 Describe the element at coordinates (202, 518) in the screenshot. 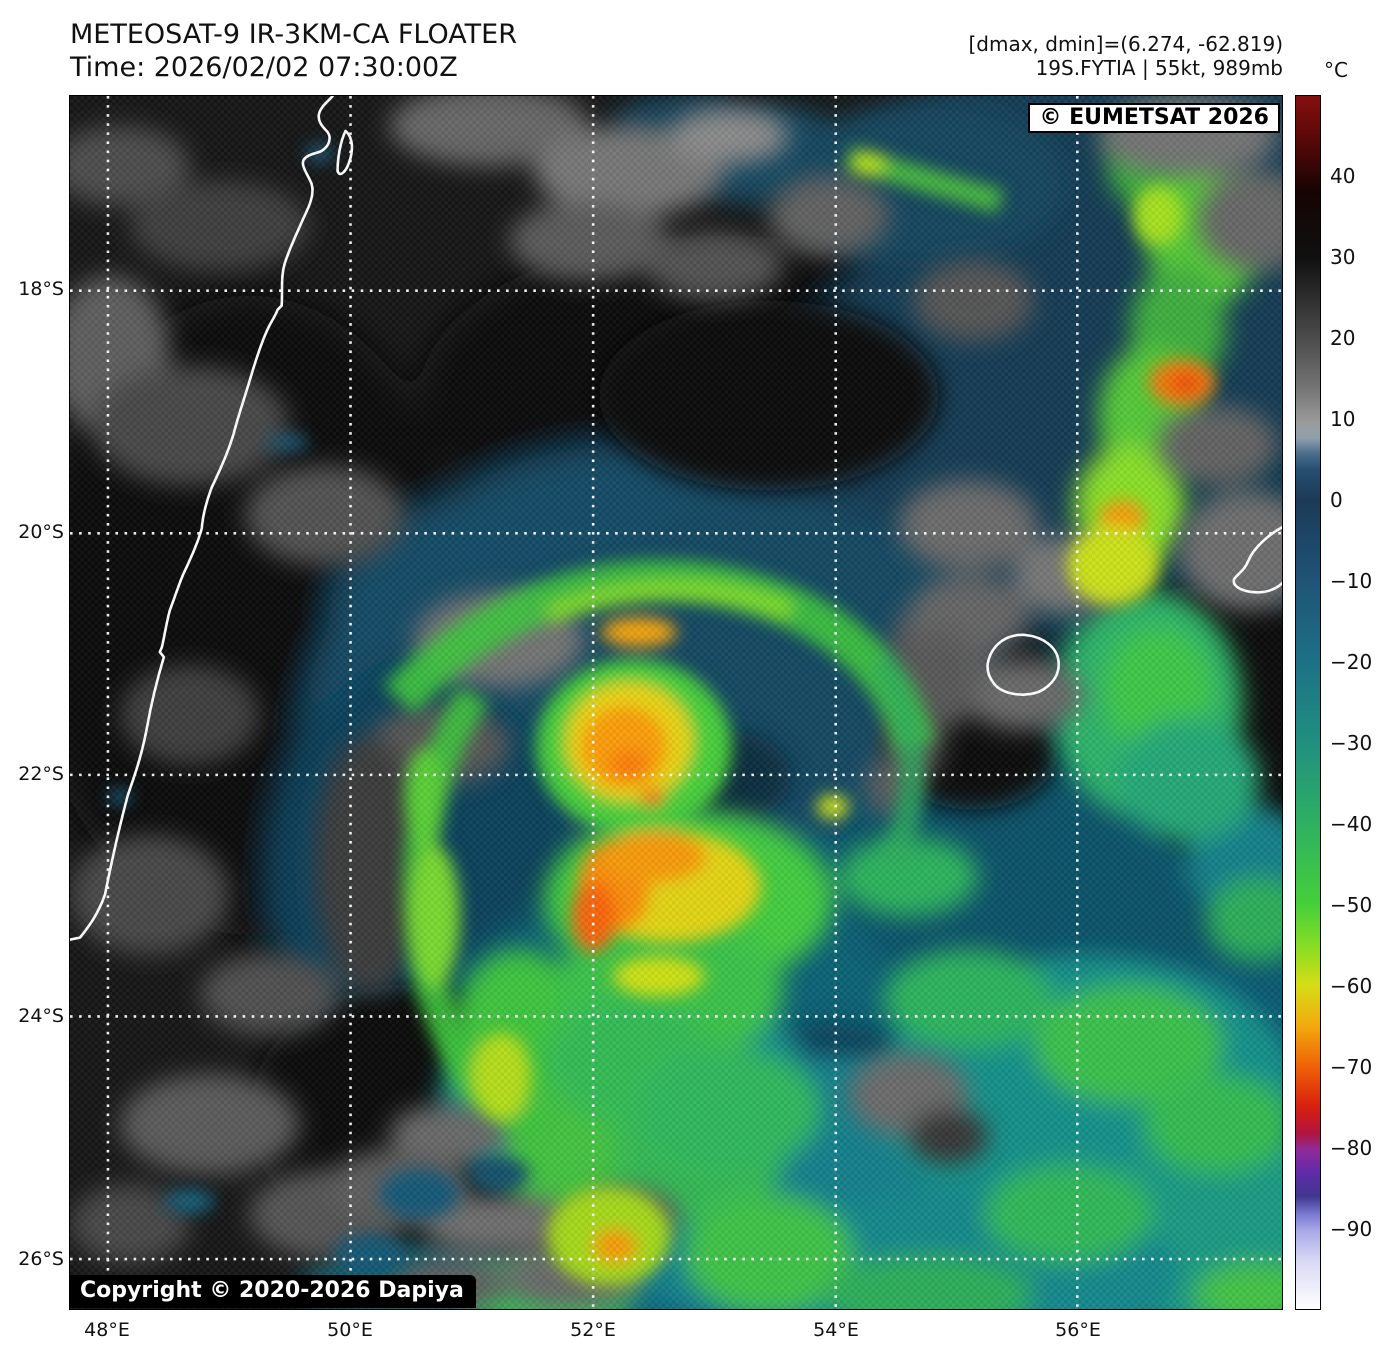

I see `madagascar-coastline` at that location.